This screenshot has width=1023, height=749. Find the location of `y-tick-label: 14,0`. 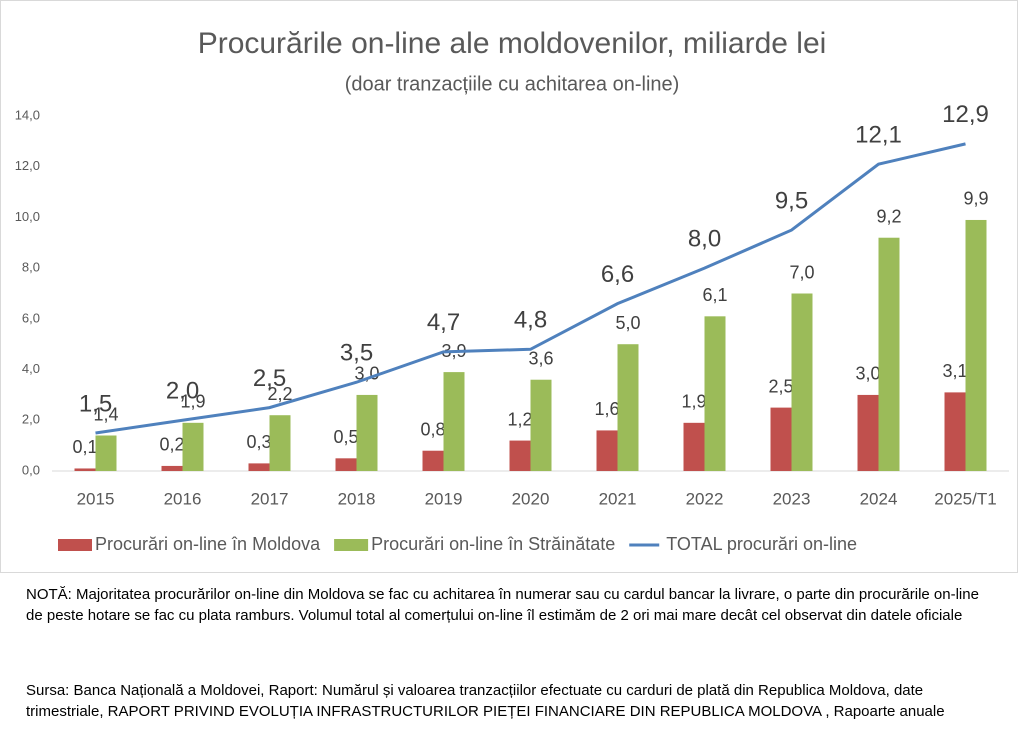

y-tick-label: 14,0 is located at coordinates (27, 114).